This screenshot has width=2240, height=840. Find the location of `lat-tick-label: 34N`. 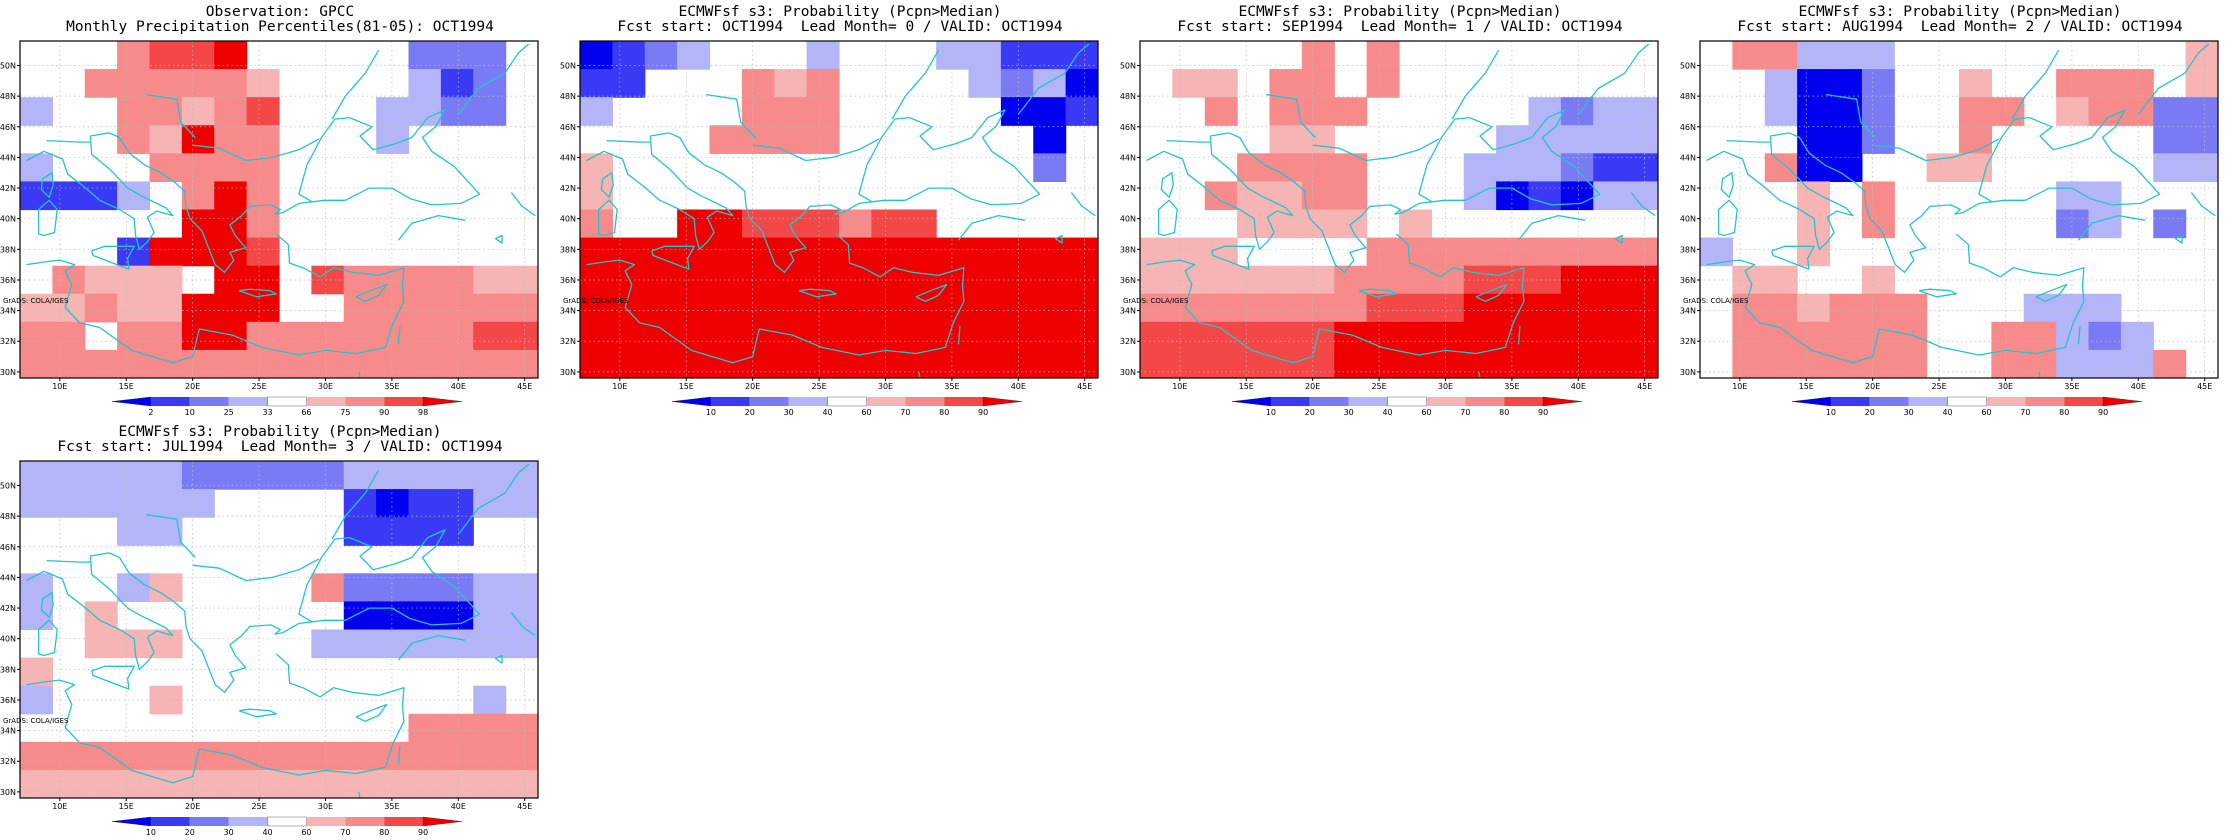

lat-tick-label: 34N is located at coordinates (8, 311).